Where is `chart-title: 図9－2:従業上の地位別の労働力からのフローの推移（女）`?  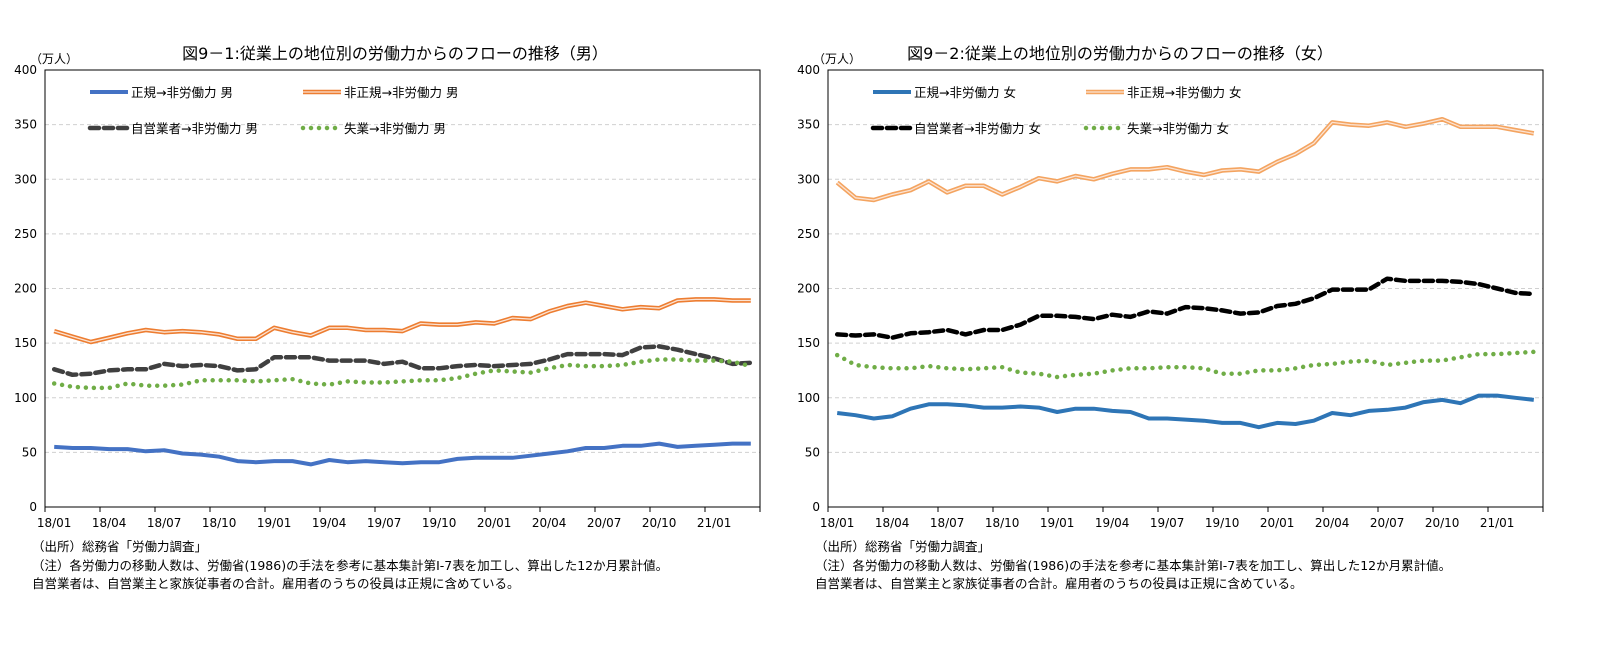 chart-title: 図9－2:従業上の地位別の労働力からのフローの推移（女） is located at coordinates (1120, 53).